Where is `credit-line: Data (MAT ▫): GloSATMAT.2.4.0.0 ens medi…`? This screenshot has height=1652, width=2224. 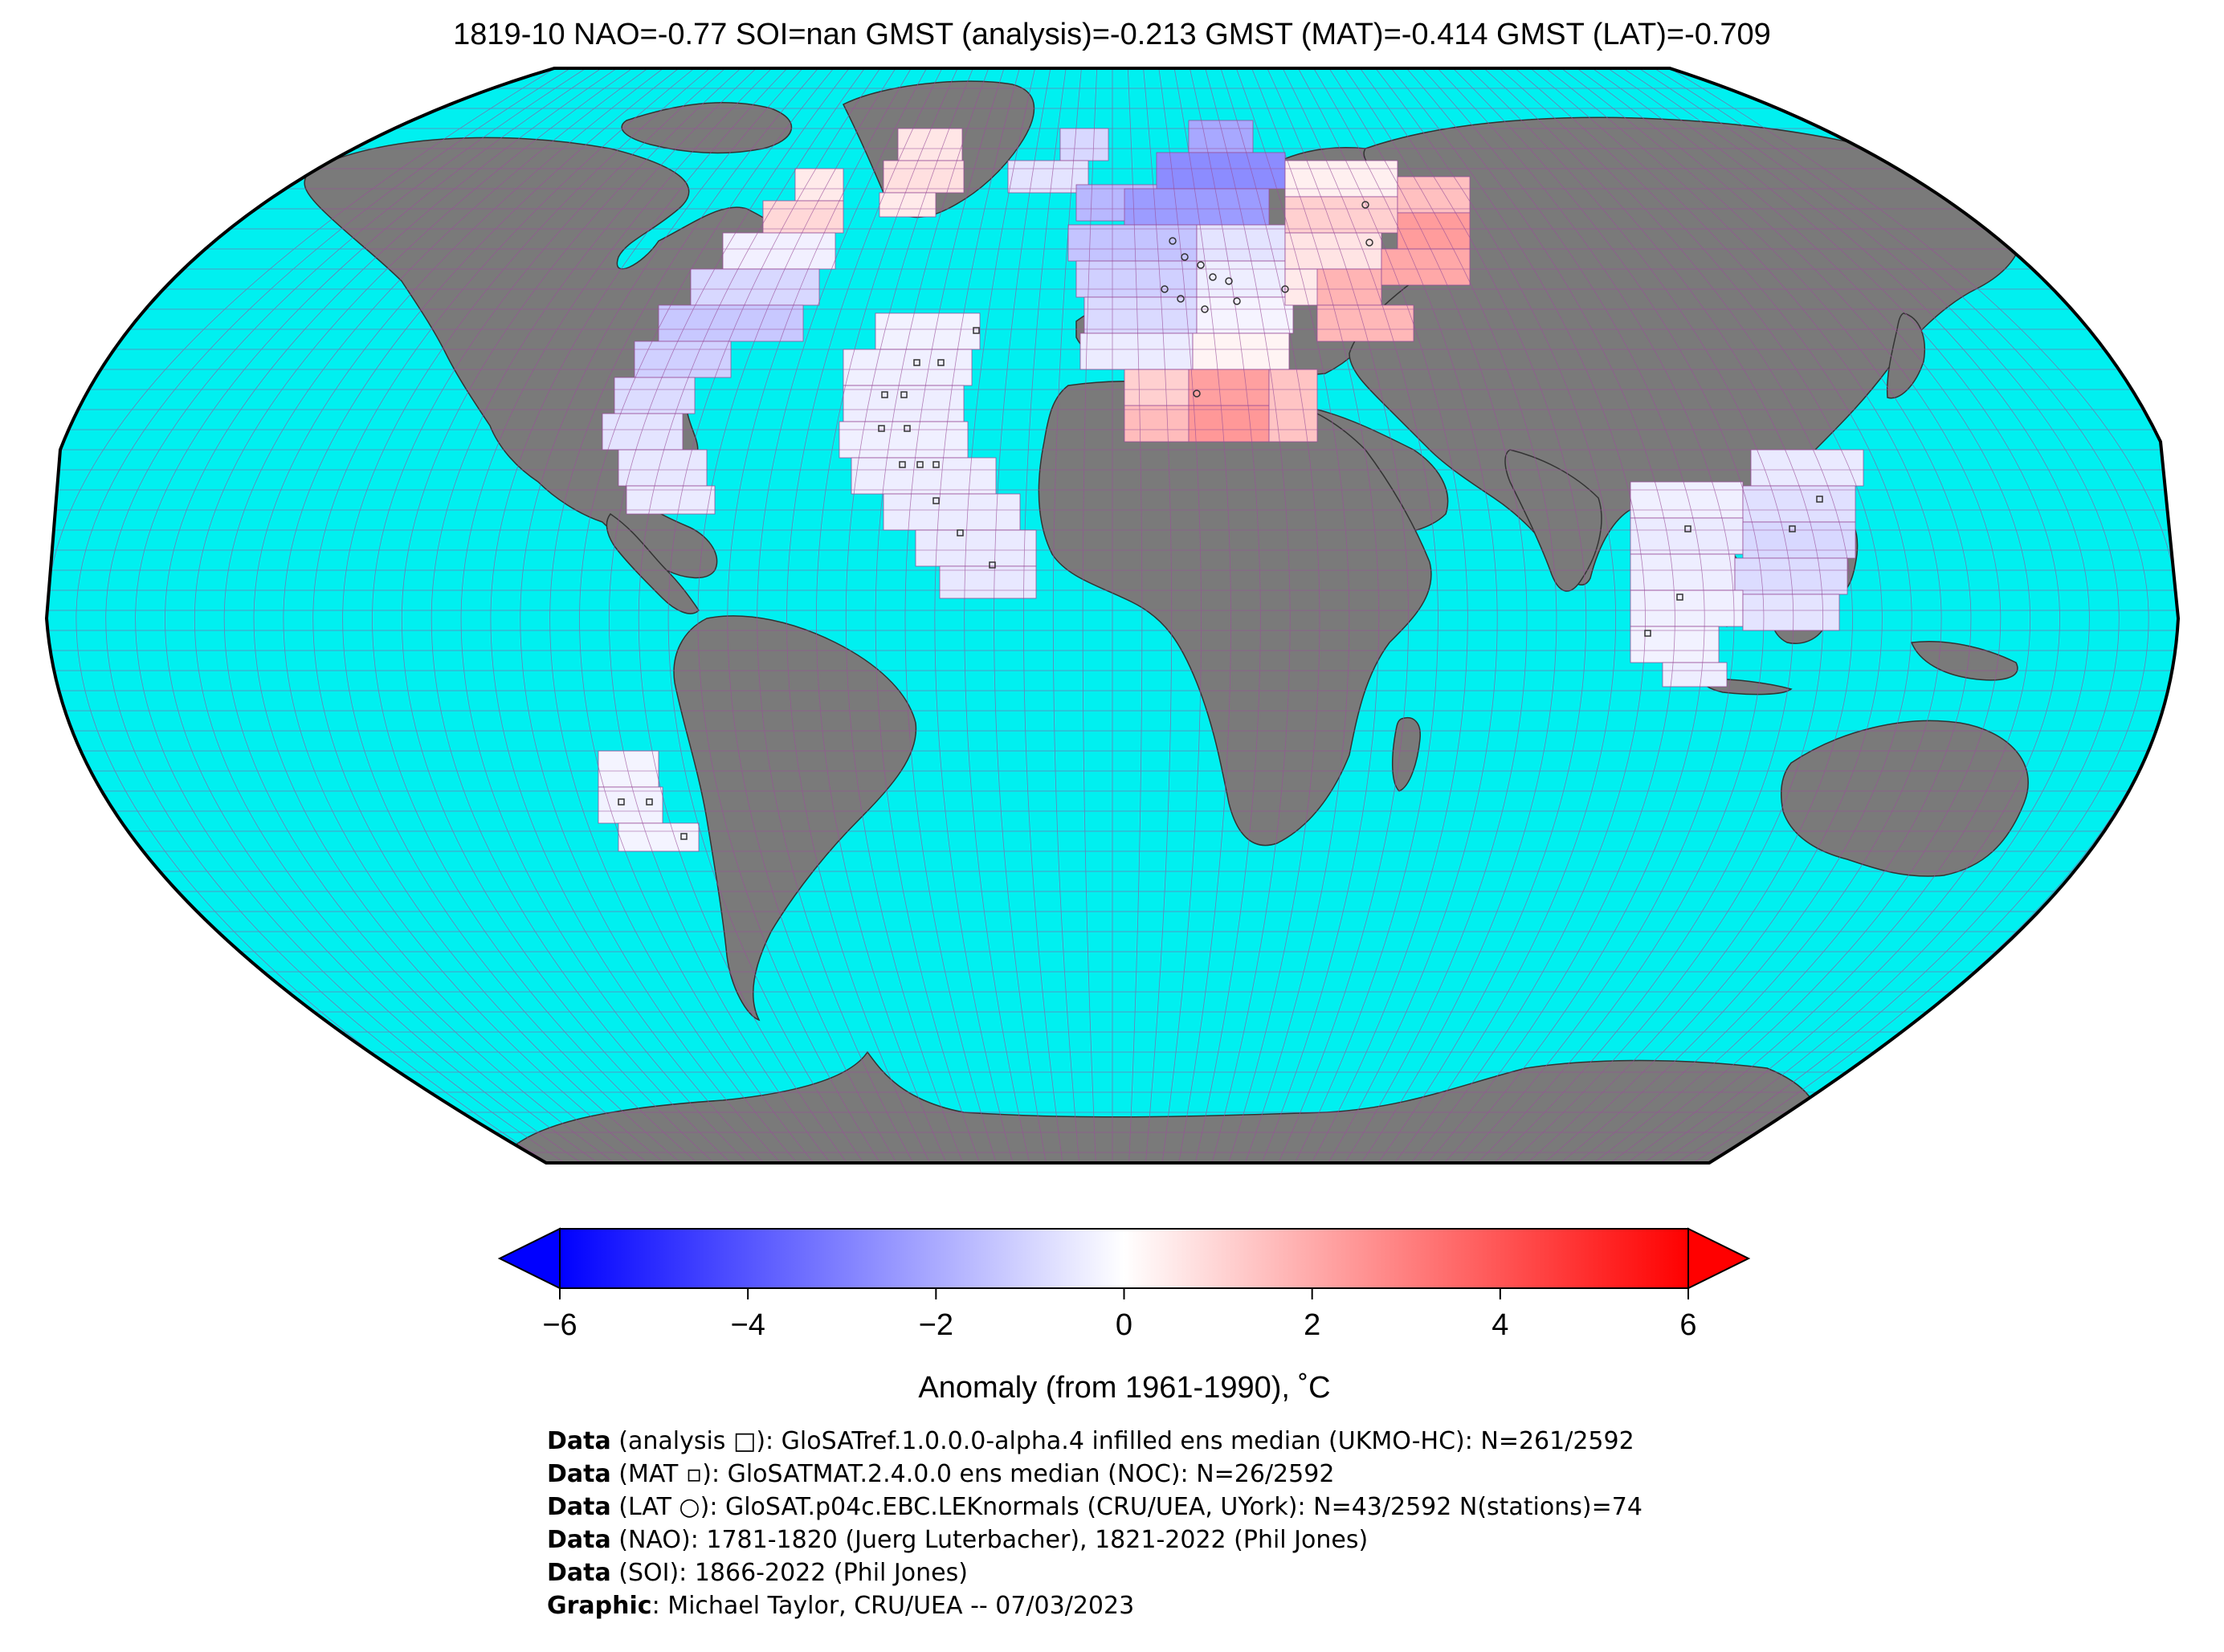
credit-line: Data (MAT ▫): GloSATMAT.2.4.0.0 ens medi… is located at coordinates (1094, 1474).